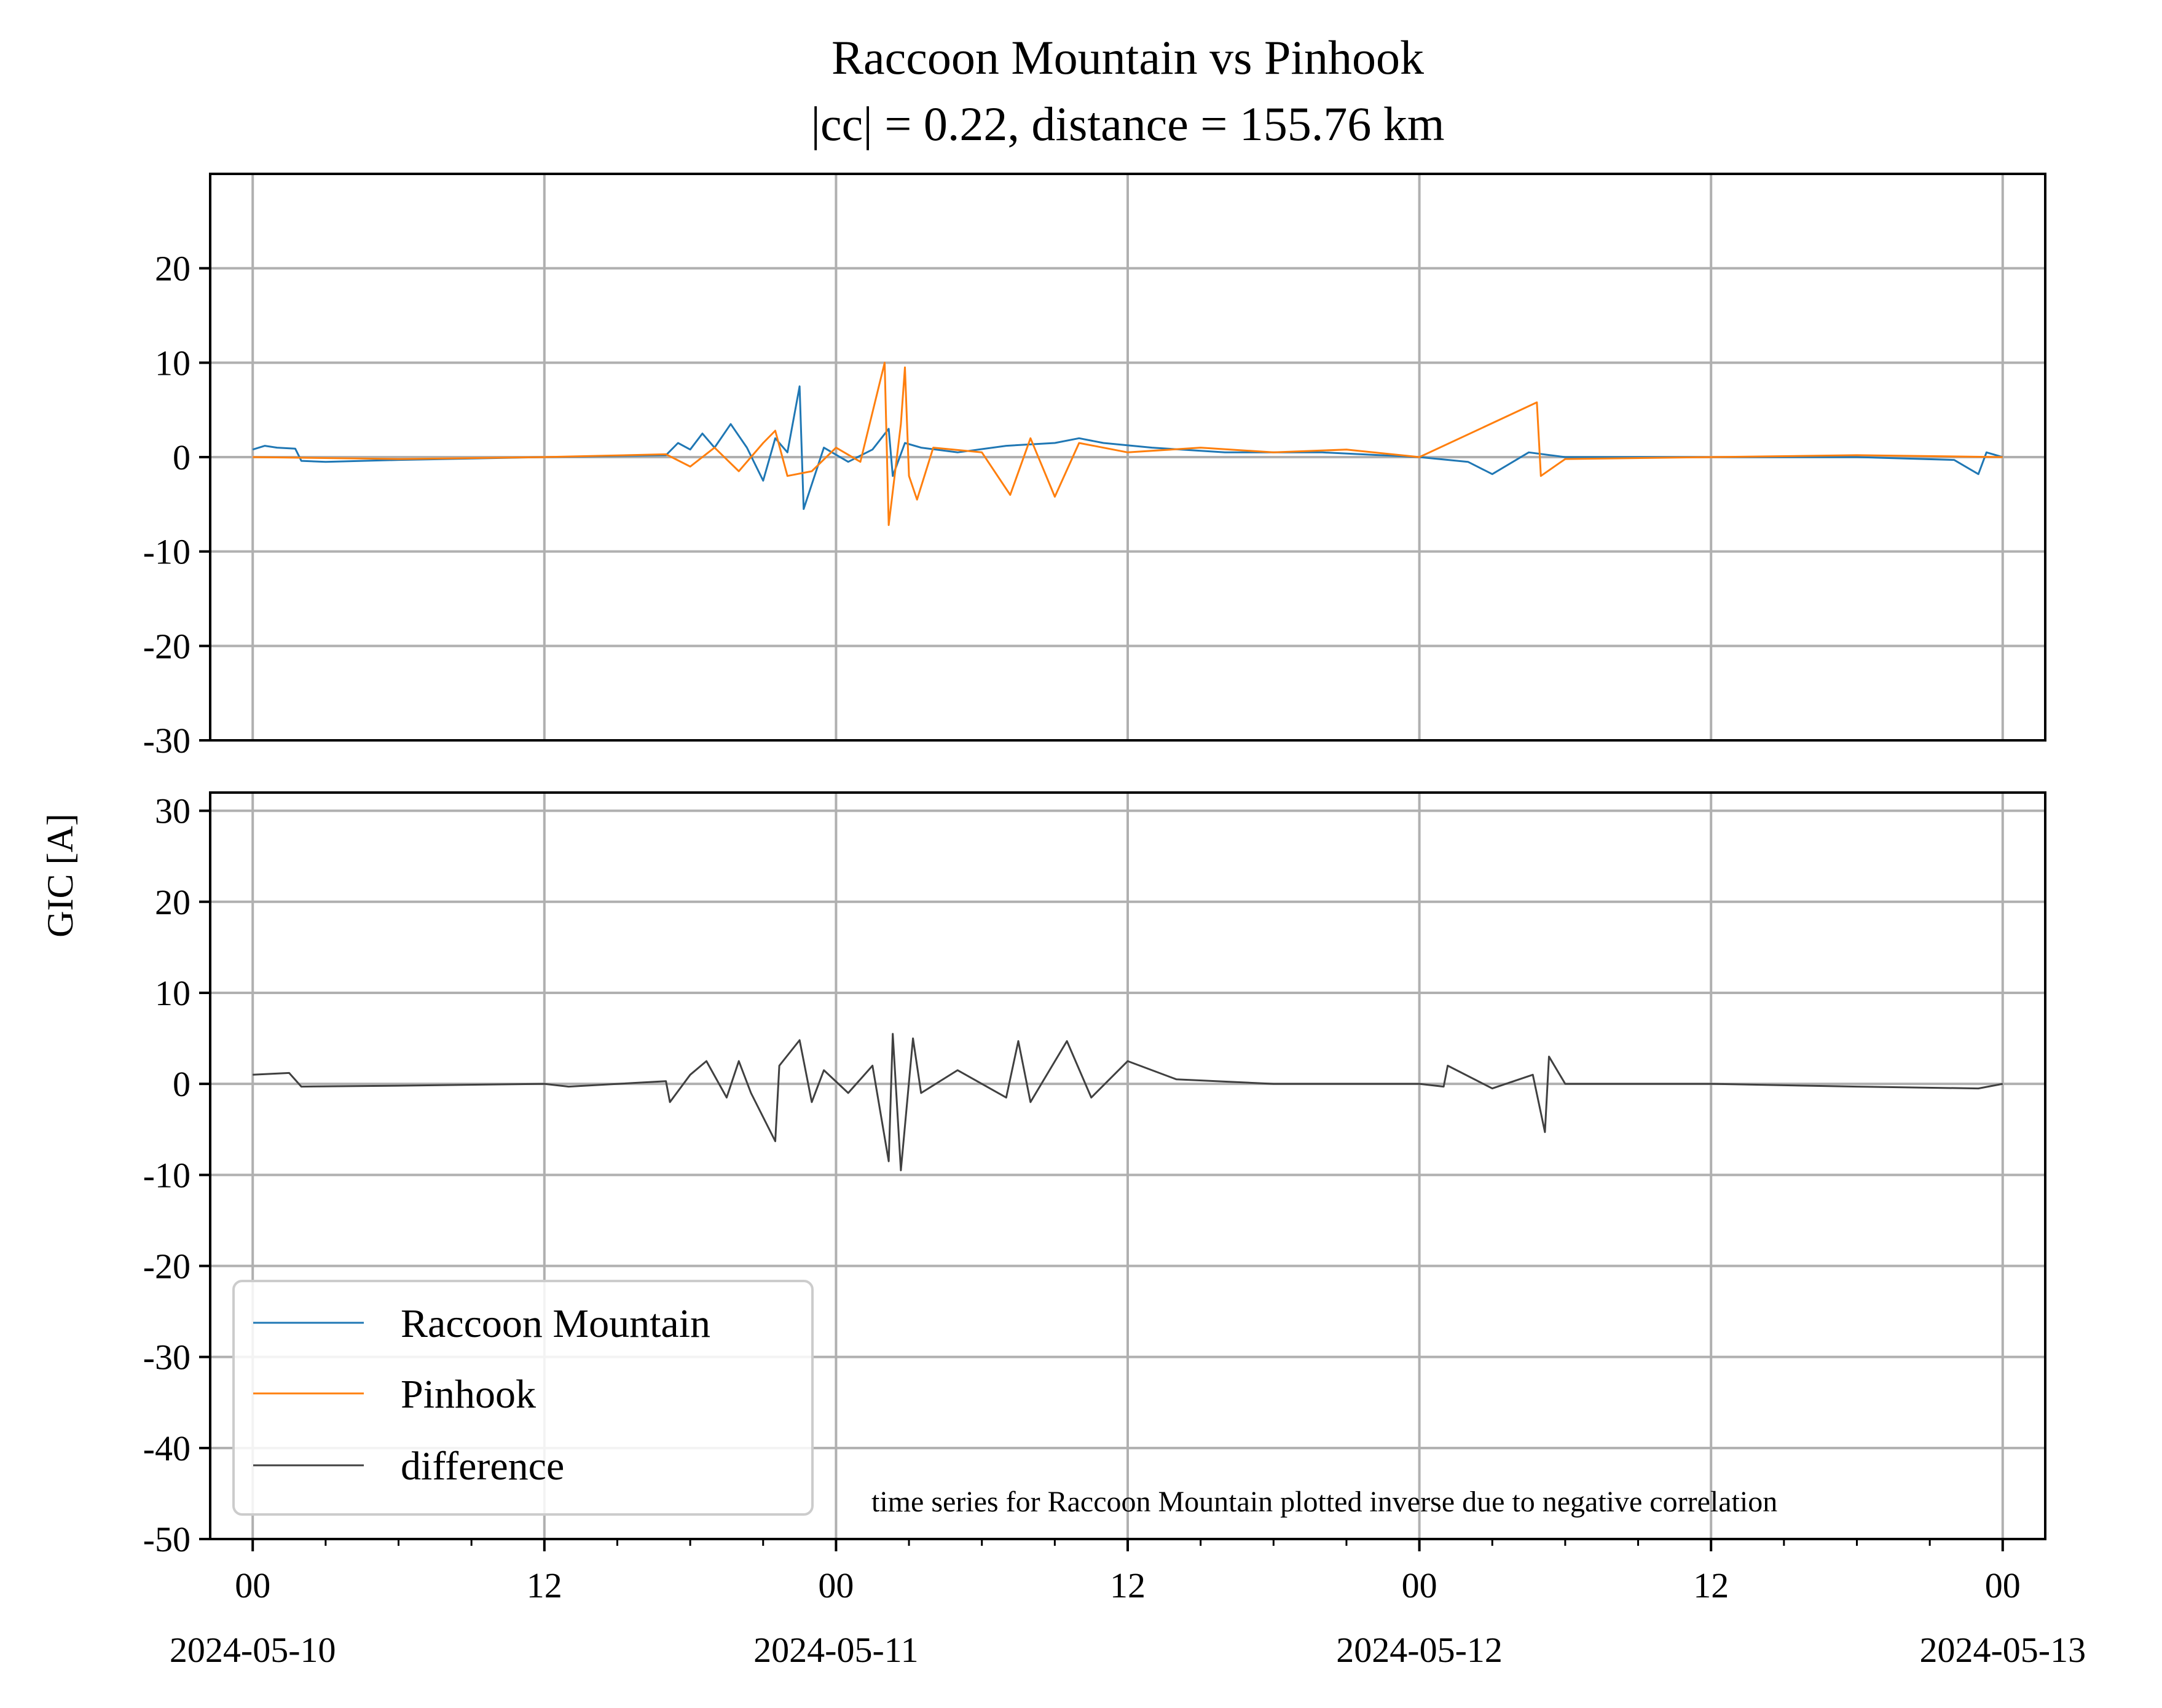  I want to click on series-line-difference, so click(1128, 1102).